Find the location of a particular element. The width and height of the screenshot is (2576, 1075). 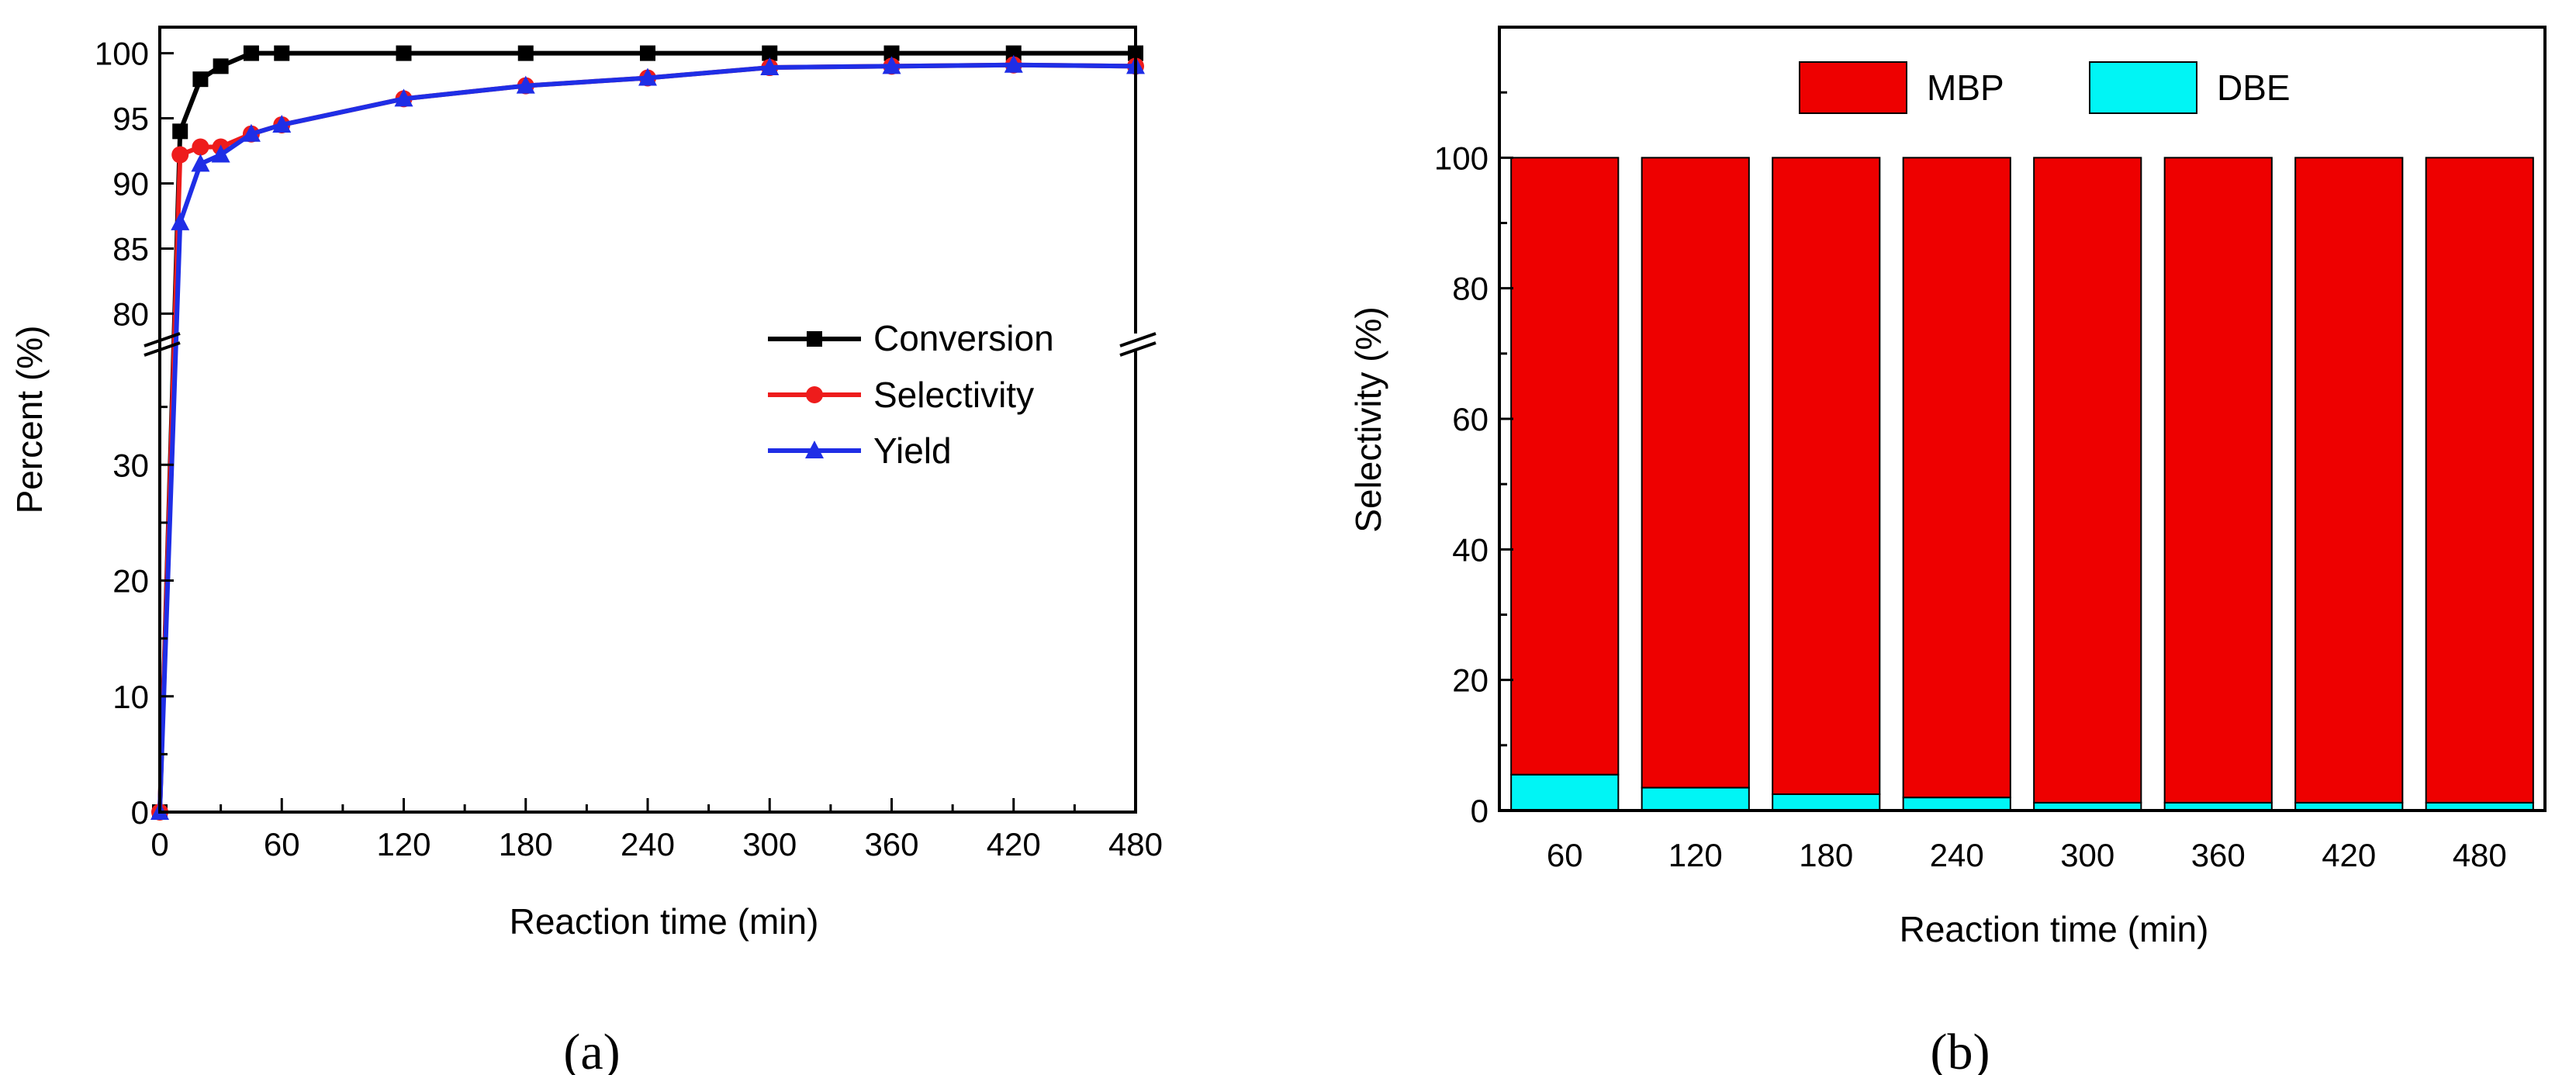

panel-b-y-tick-label: 80 is located at coordinates (1470, 289).